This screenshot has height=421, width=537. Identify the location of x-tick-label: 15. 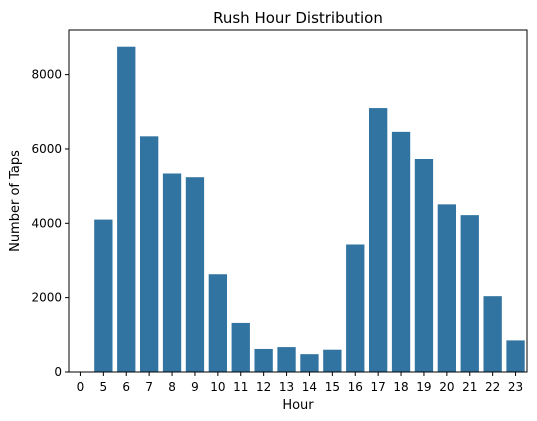
(332, 387).